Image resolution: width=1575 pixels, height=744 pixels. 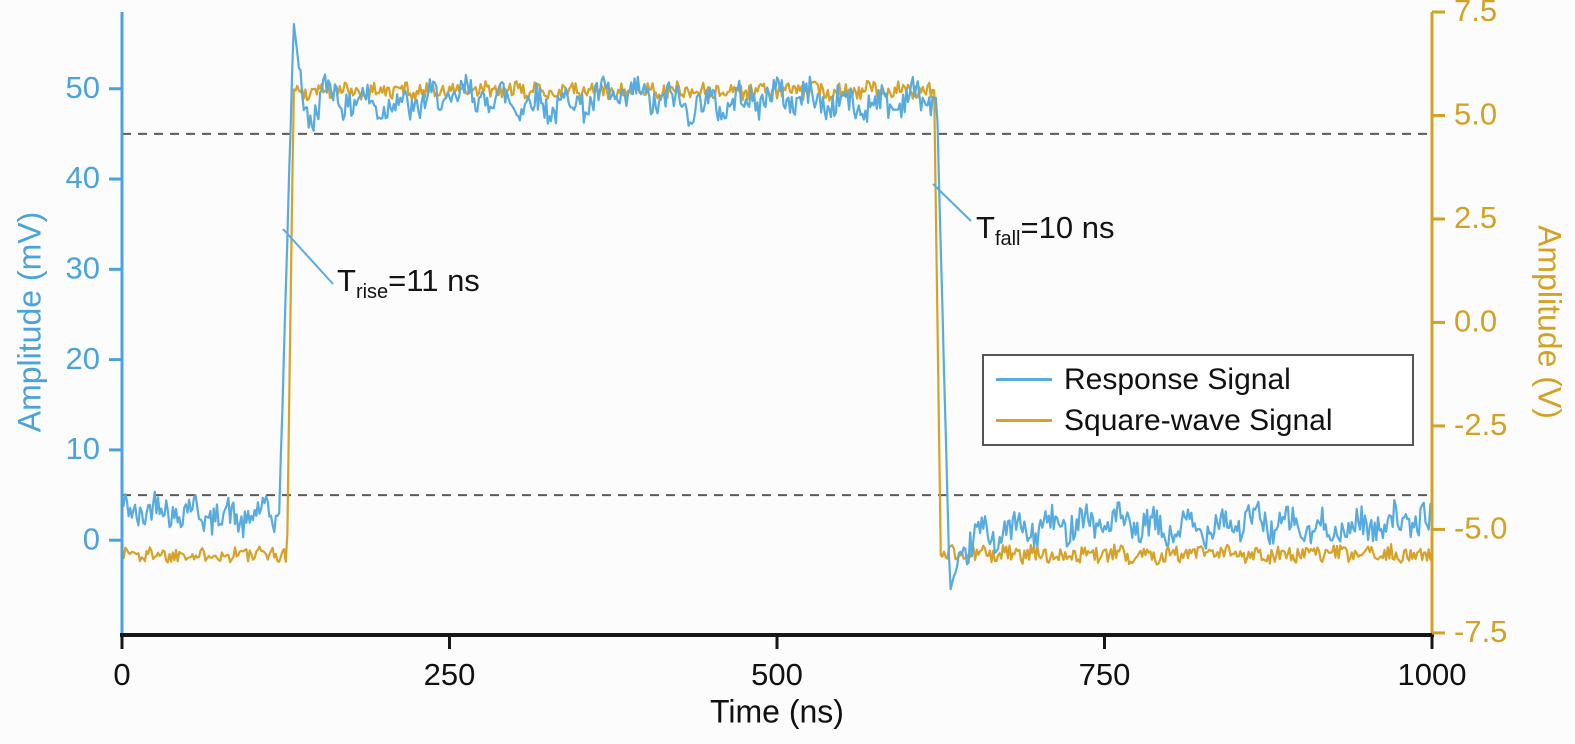 I want to click on trise-annotation-main: T, so click(x=346, y=280).